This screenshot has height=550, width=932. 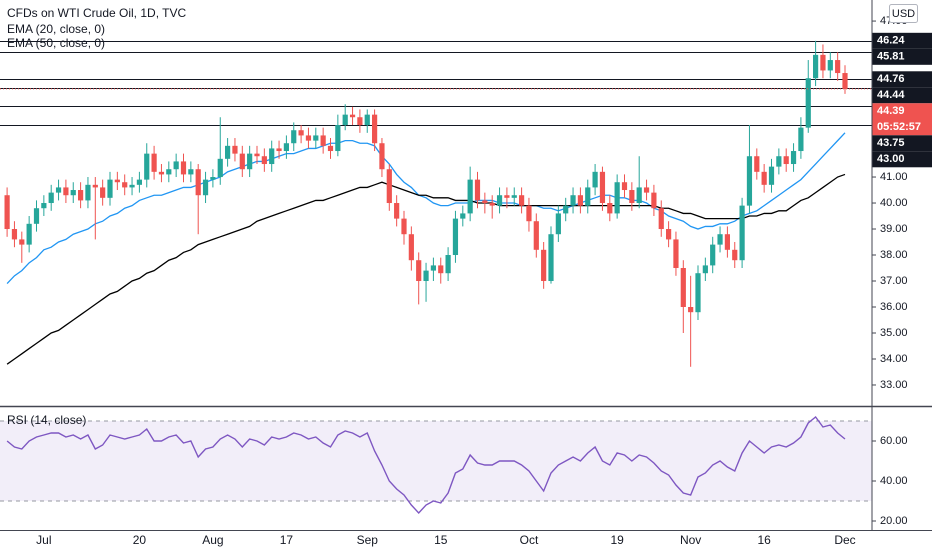 I want to click on rsi-y-tick-label: 60.00, so click(x=894, y=441).